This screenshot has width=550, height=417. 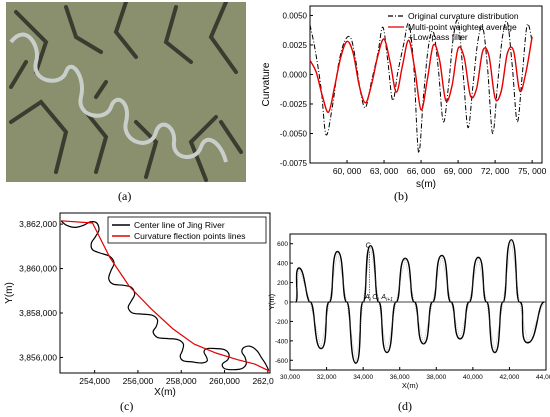 What do you see at coordinates (282, 283) in the screenshot?
I see `y-tick-label: 200` at bounding box center [282, 283].